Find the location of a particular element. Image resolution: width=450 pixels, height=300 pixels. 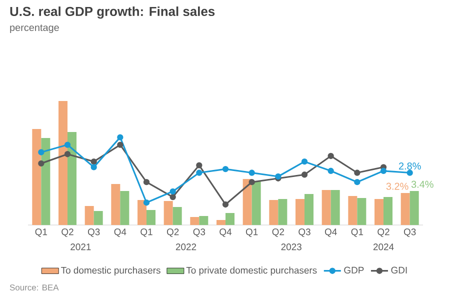

data-label: 3.4% is located at coordinates (422, 184).